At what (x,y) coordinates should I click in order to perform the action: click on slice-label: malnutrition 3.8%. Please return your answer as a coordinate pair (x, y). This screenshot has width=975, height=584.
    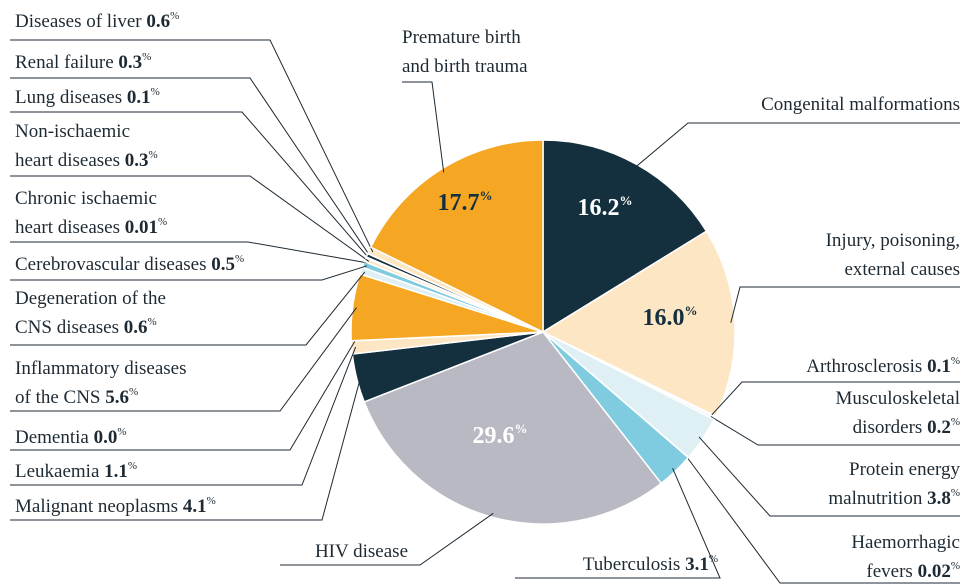
    Looking at the image, I should click on (894, 498).